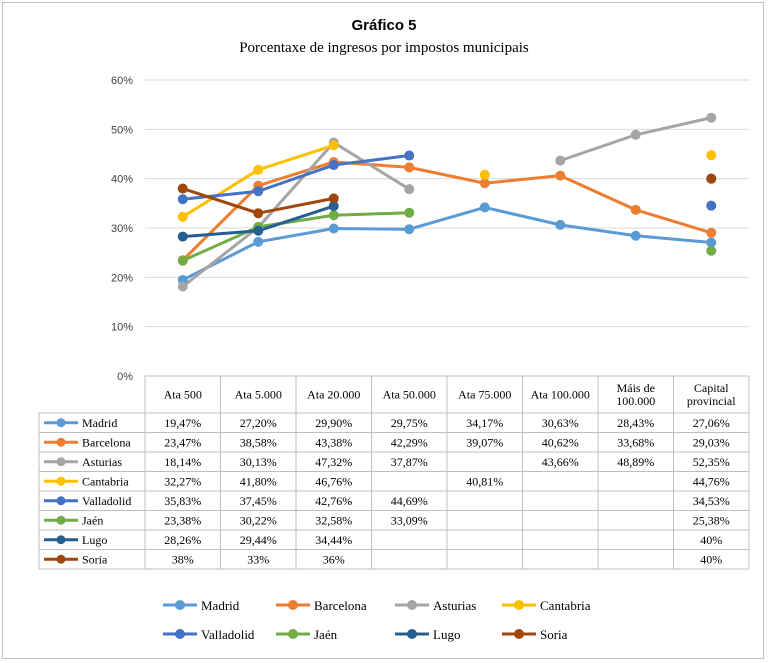 This screenshot has height=663, width=768. What do you see at coordinates (122, 278) in the screenshot?
I see `y-tick-label: 20%` at bounding box center [122, 278].